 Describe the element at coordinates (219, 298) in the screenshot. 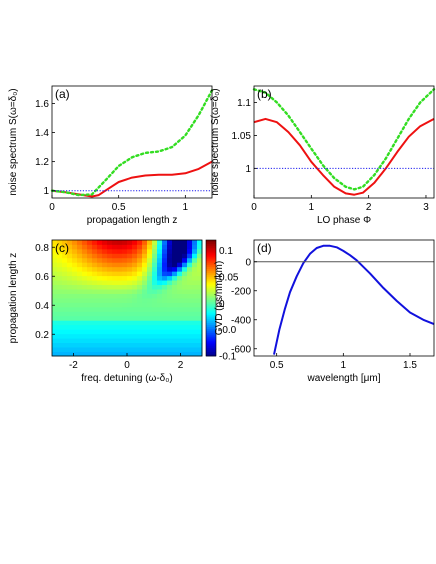

I see `y-axis-label: GVD (ps/nm/km)` at that location.